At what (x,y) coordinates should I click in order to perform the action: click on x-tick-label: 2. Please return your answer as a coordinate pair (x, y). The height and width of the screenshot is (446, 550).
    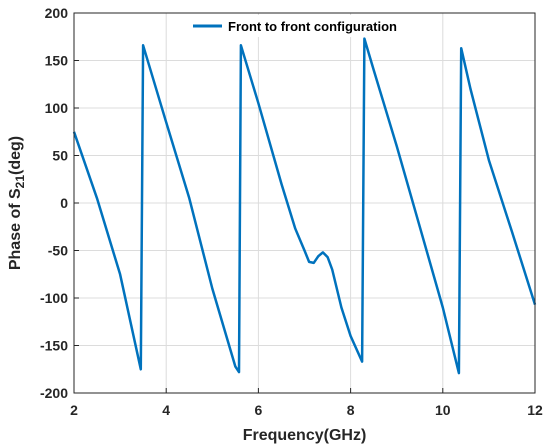
    Looking at the image, I should click on (74, 410).